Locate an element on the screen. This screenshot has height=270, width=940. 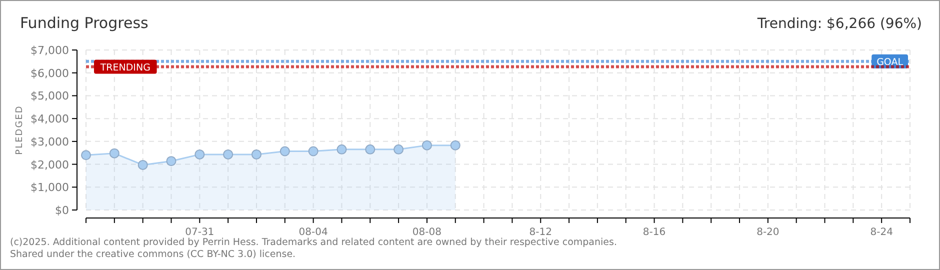
x-tick-label: 08-04 is located at coordinates (313, 232).